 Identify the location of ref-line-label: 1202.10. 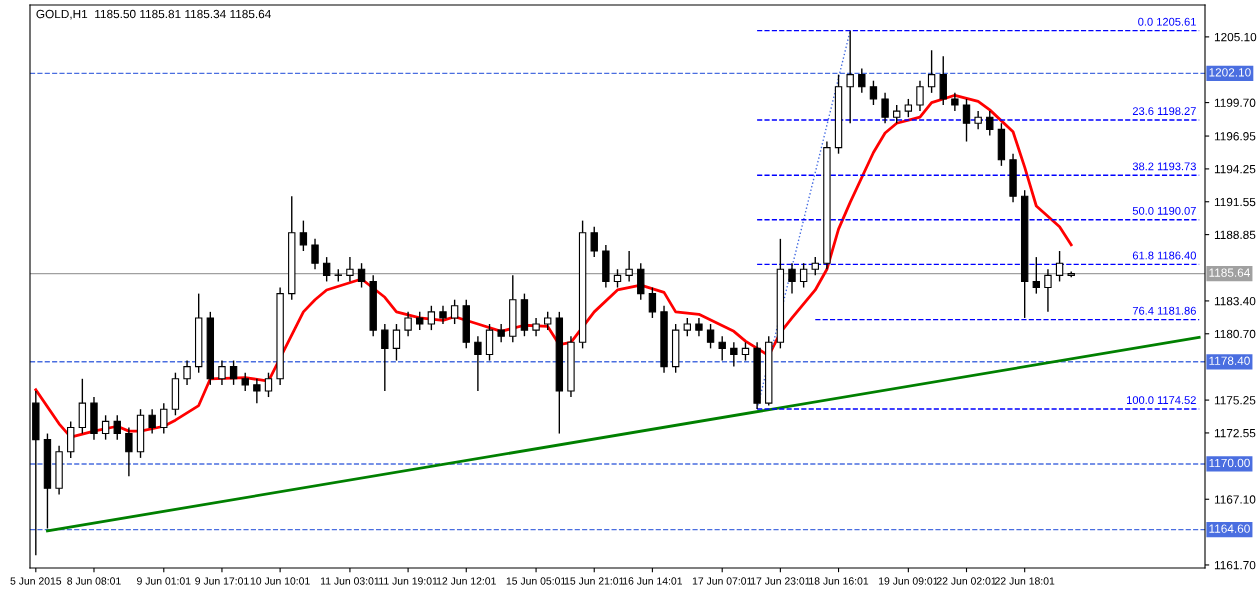
(1230, 72).